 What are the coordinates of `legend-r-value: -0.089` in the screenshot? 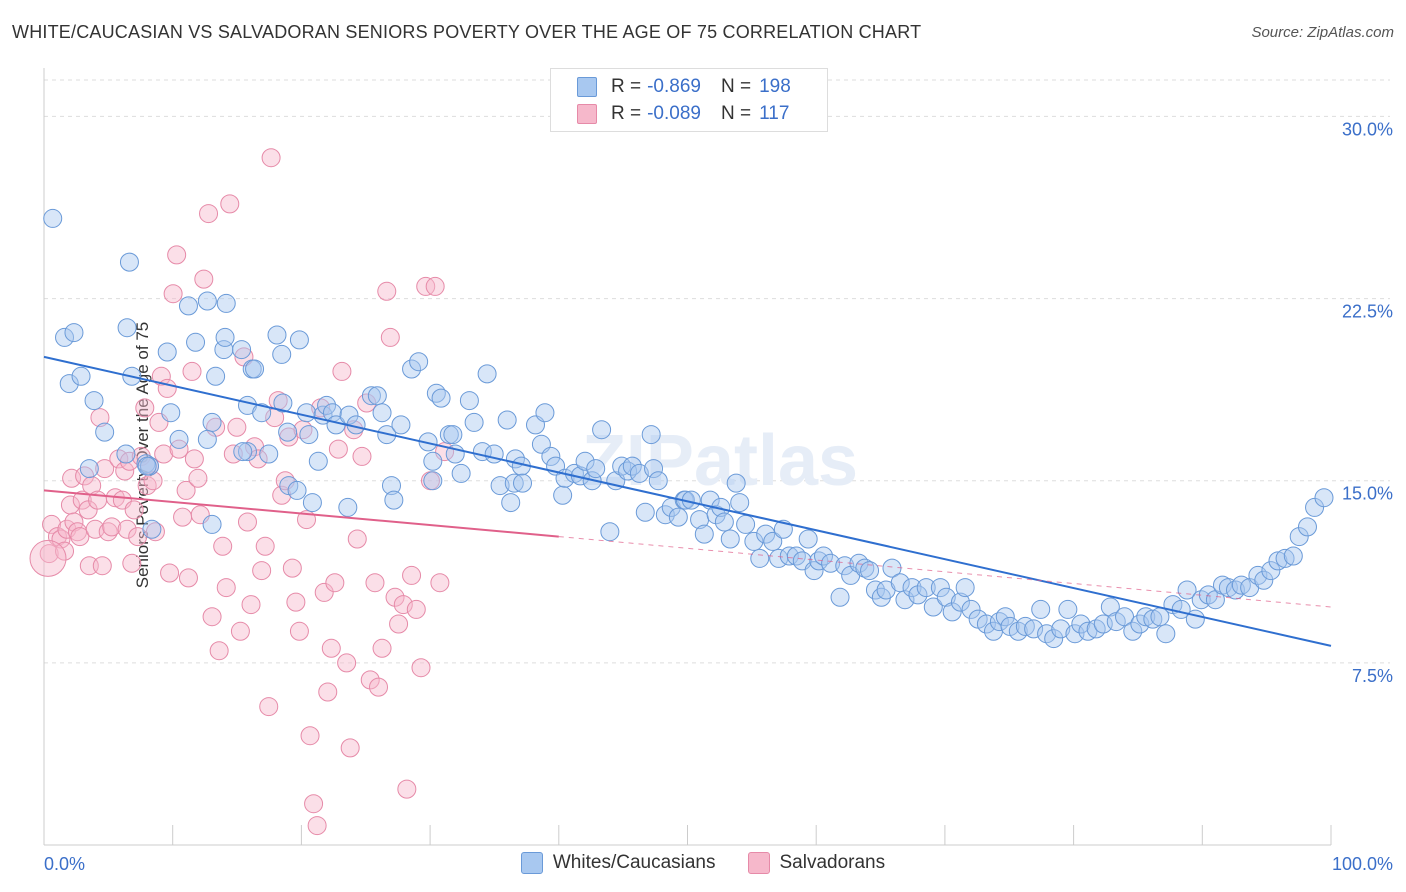 It's located at (674, 113).